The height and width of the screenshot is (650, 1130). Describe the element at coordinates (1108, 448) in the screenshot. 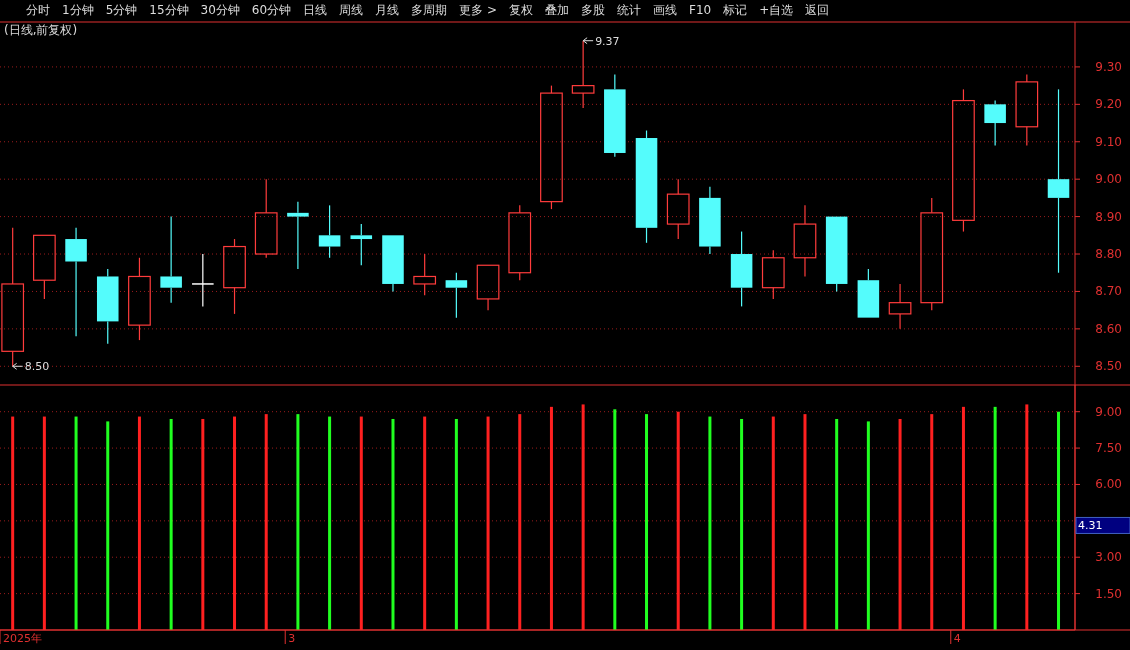

I see `y-tick-label: 7.50` at that location.